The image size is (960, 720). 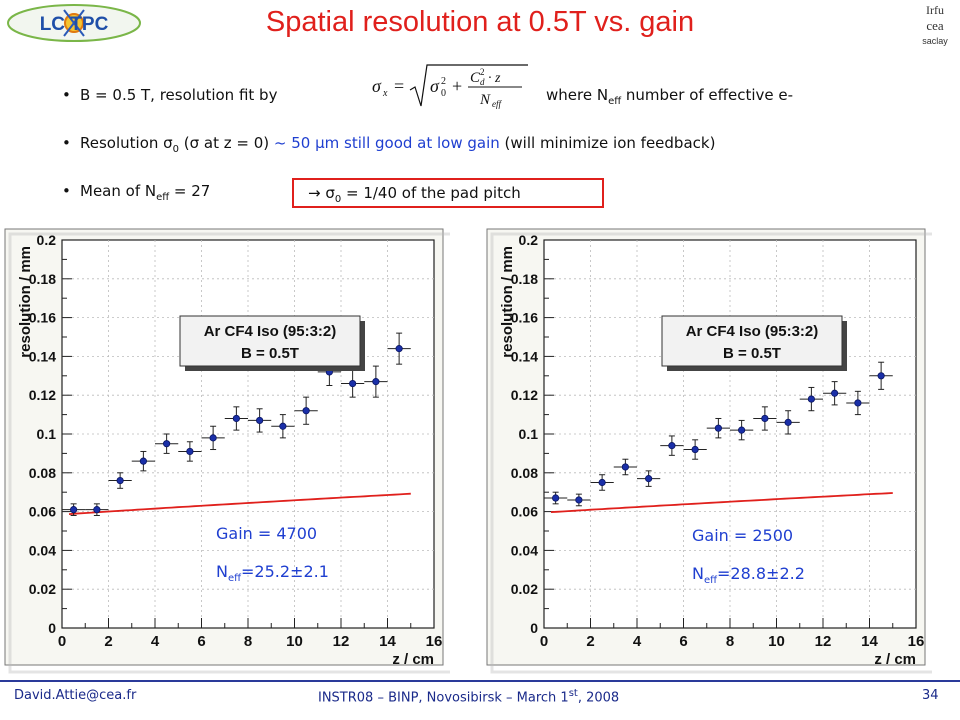 I want to click on formula-den: N, so click(x=485, y=100).